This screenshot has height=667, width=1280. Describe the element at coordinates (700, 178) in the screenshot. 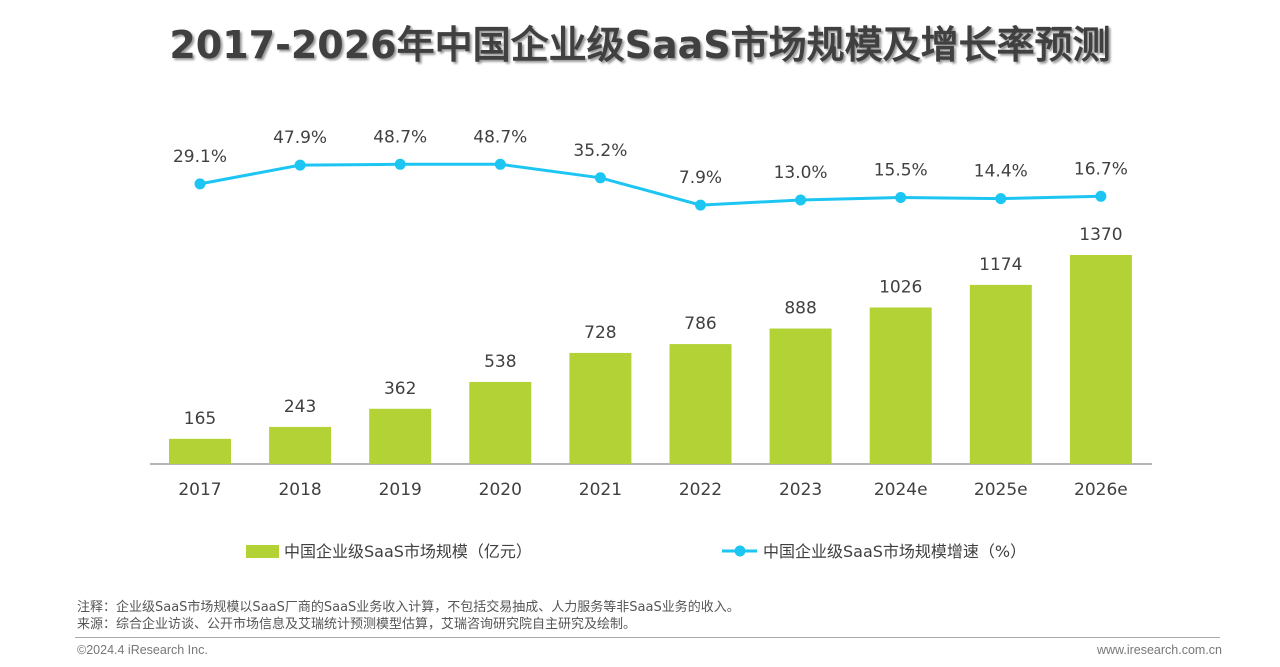

I see `growth-value-label: 7.9%` at that location.